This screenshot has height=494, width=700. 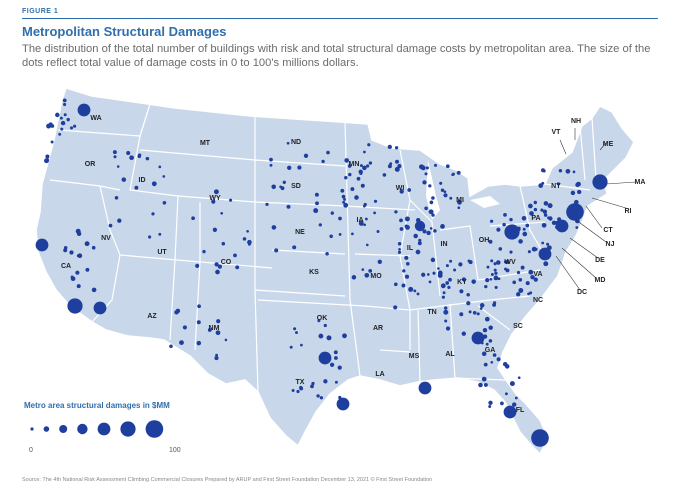 I want to click on metro-dot-san-diego, so click(x=100, y=308).